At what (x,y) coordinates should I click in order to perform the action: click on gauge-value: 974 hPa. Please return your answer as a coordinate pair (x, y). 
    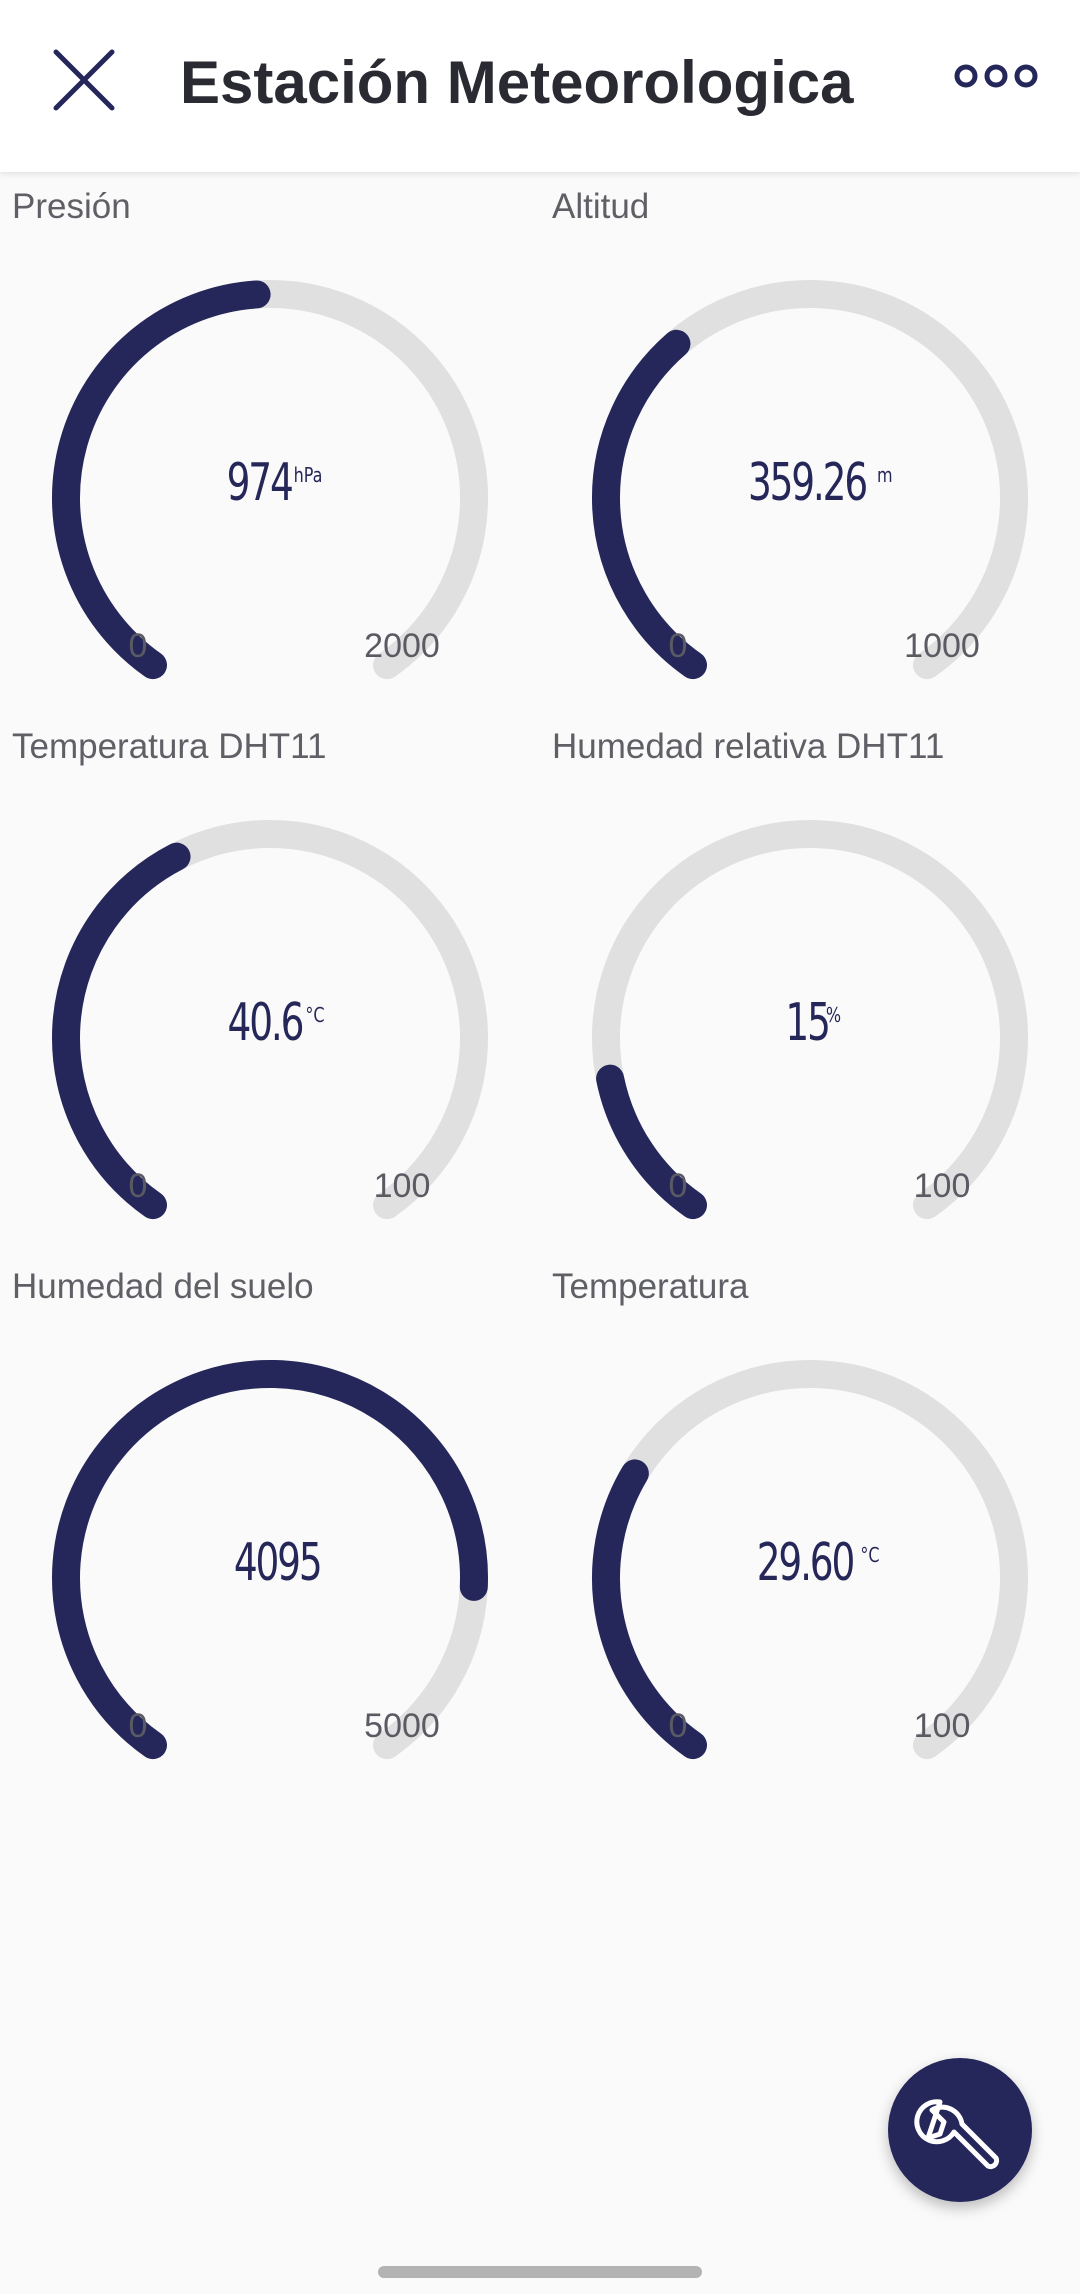
    Looking at the image, I should click on (270, 483).